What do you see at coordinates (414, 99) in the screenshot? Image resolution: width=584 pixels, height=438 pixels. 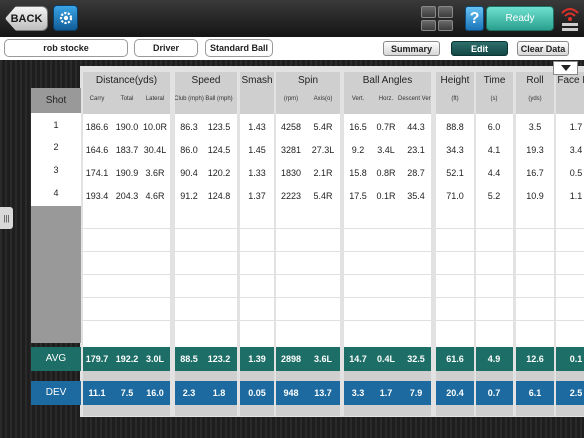 I see `metric-subheader: Descent Vert.` at bounding box center [414, 99].